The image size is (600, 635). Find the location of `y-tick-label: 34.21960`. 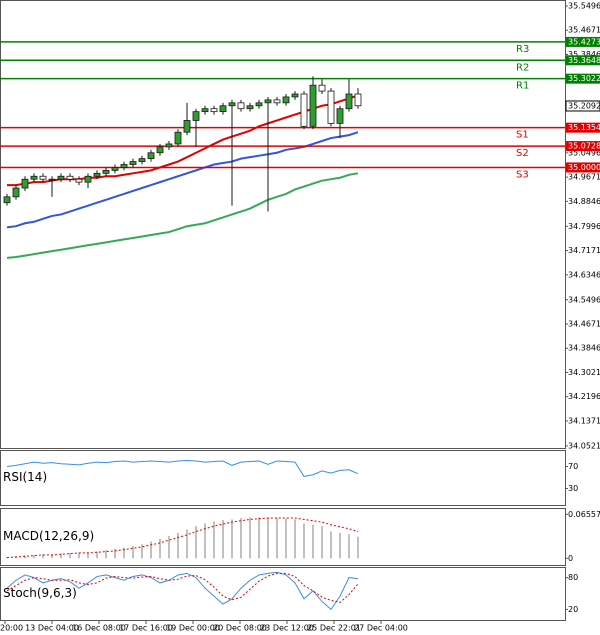

y-tick-label: 34.21960 is located at coordinates (584, 396).